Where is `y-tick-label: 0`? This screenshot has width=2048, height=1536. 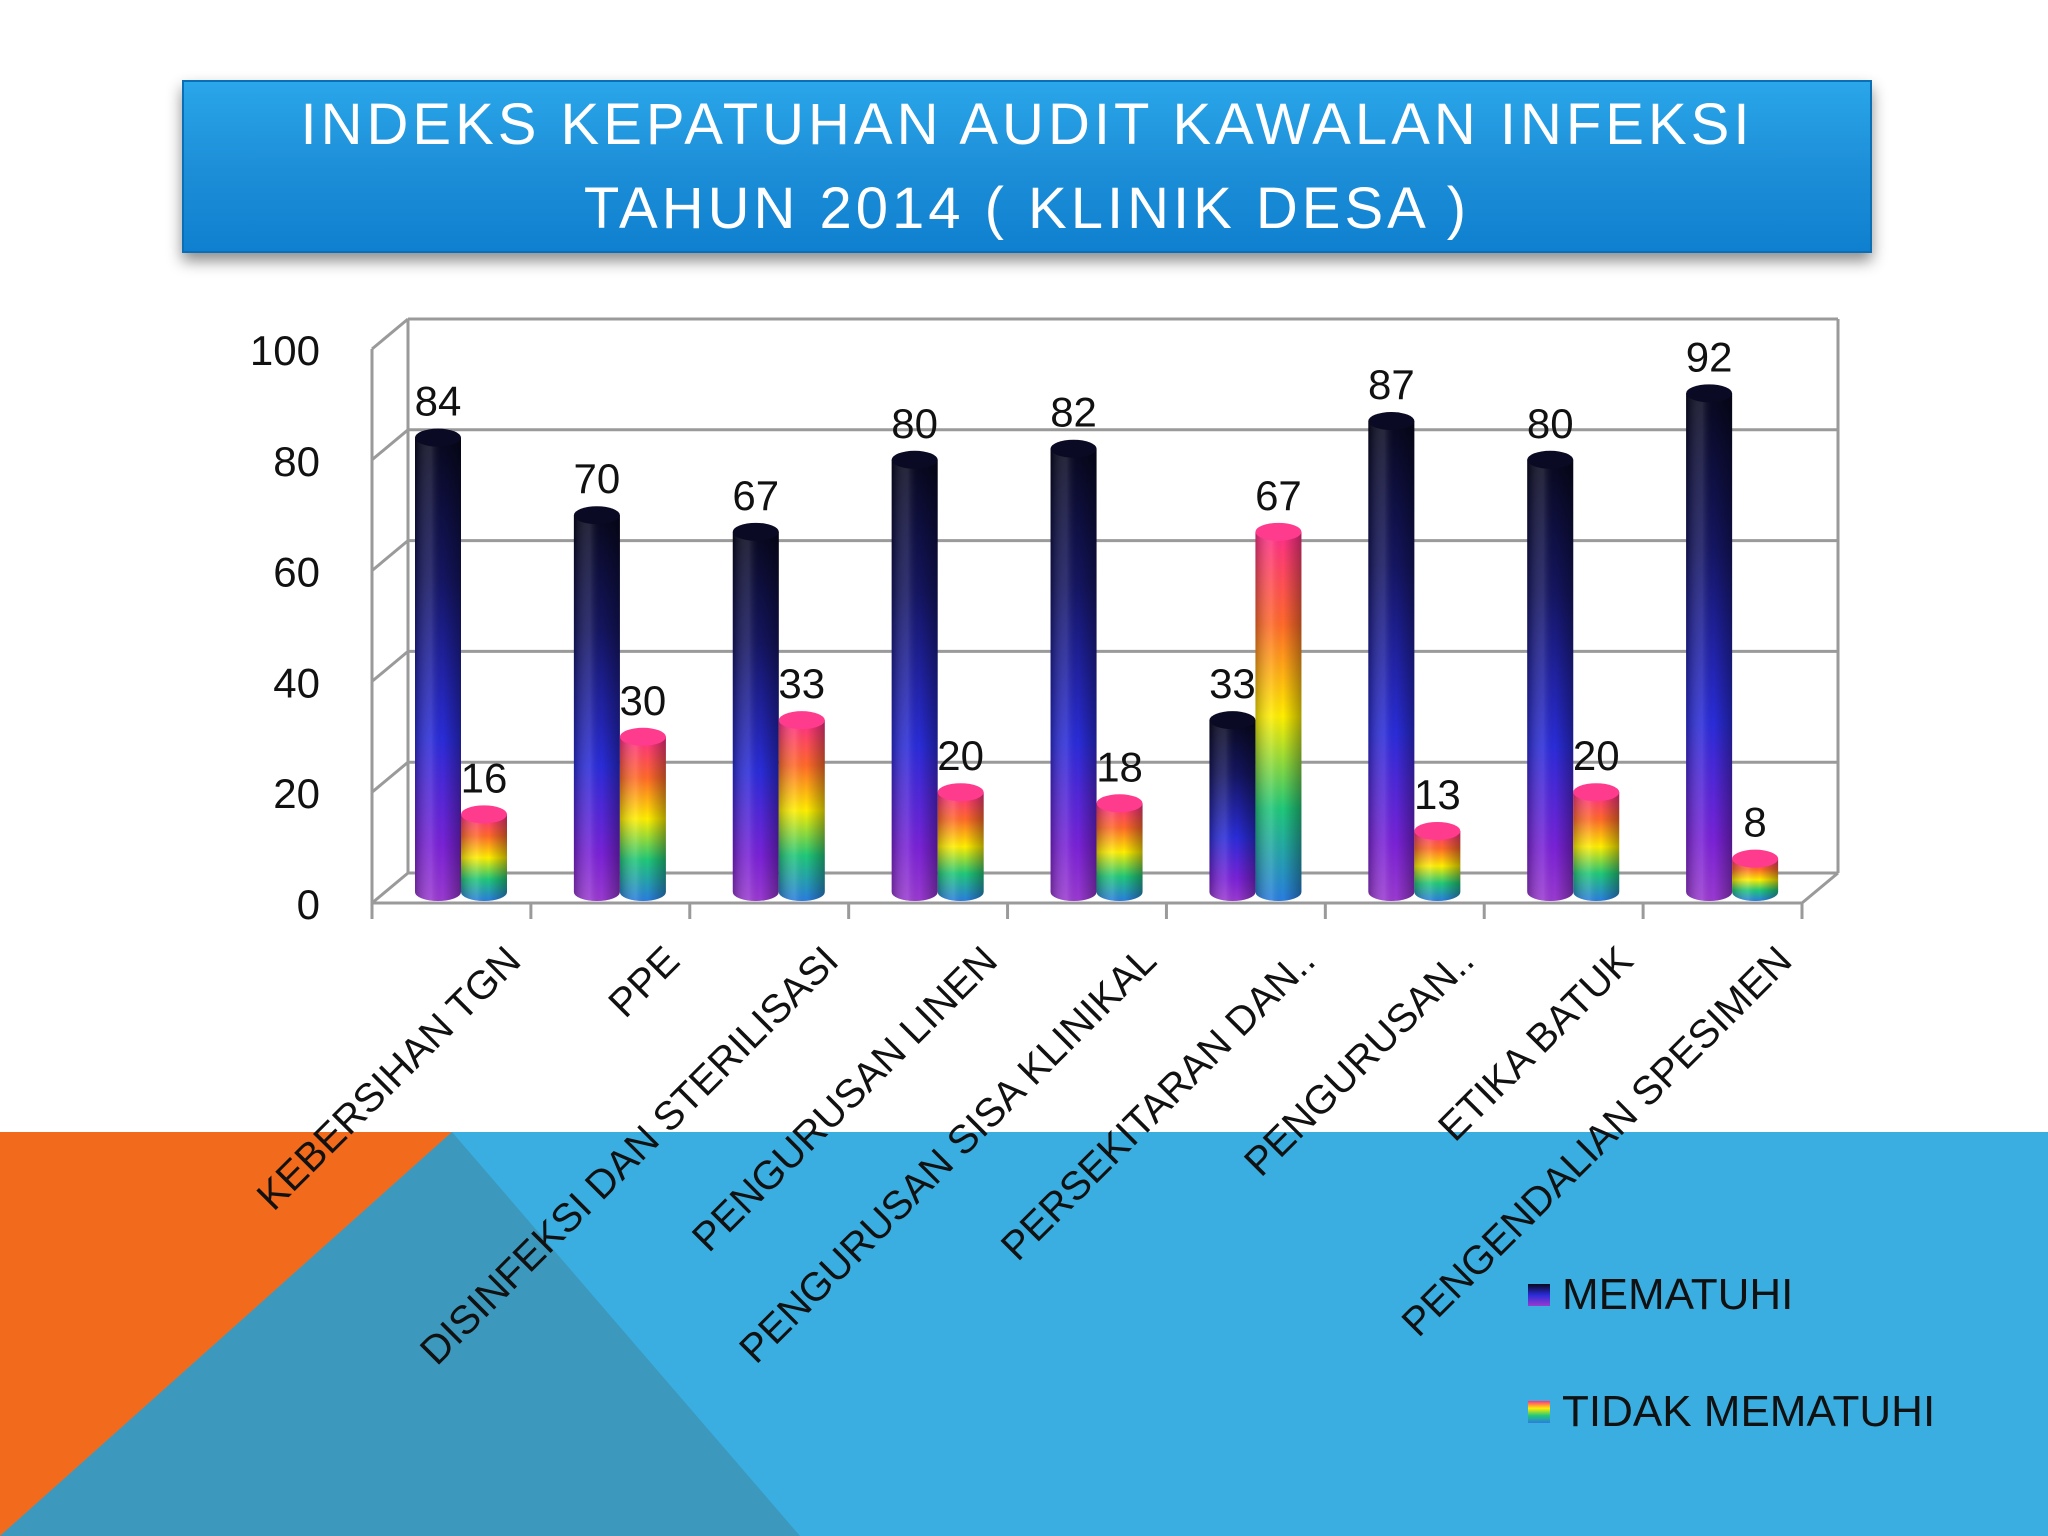 y-tick-label: 0 is located at coordinates (308, 904).